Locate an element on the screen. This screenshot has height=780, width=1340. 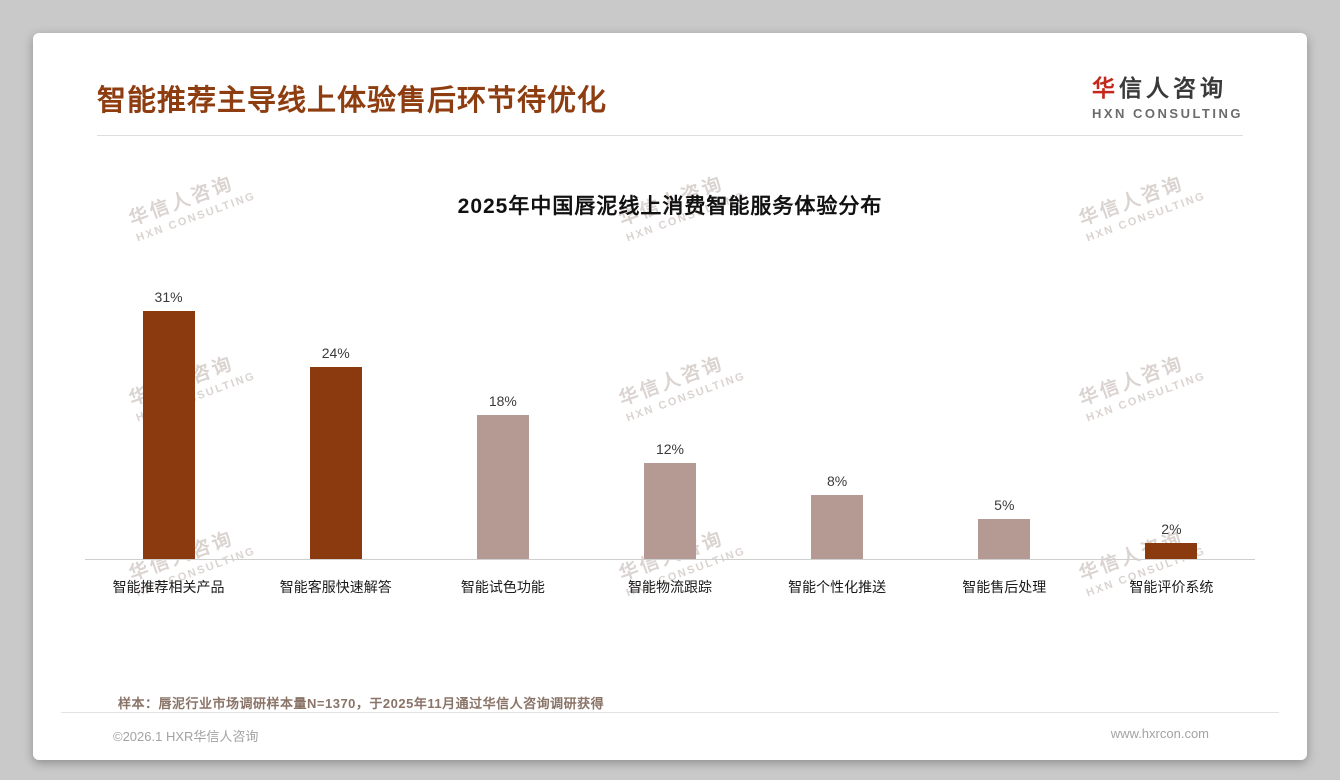
logo-en-text: HXN CONSULTING is located at coordinates (1167, 113).